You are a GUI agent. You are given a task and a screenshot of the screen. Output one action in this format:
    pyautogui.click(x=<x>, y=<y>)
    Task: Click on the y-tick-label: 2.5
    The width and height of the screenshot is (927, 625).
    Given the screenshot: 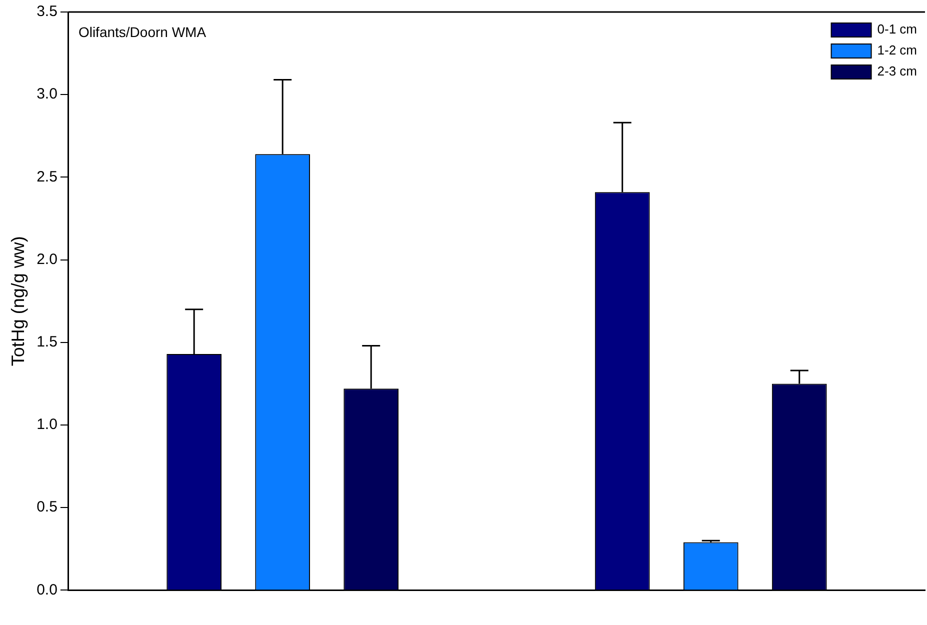 What is the action you would take?
    pyautogui.click(x=47, y=177)
    